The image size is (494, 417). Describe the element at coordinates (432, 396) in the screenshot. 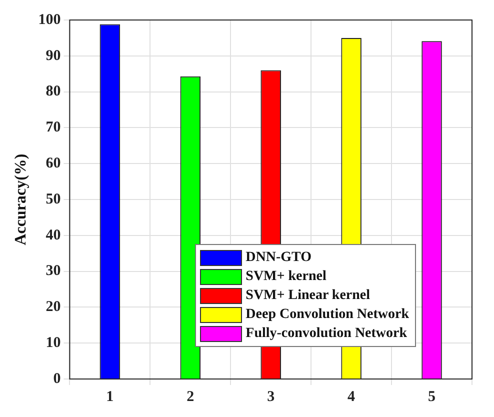

I see `x-tick-label: 5` at that location.